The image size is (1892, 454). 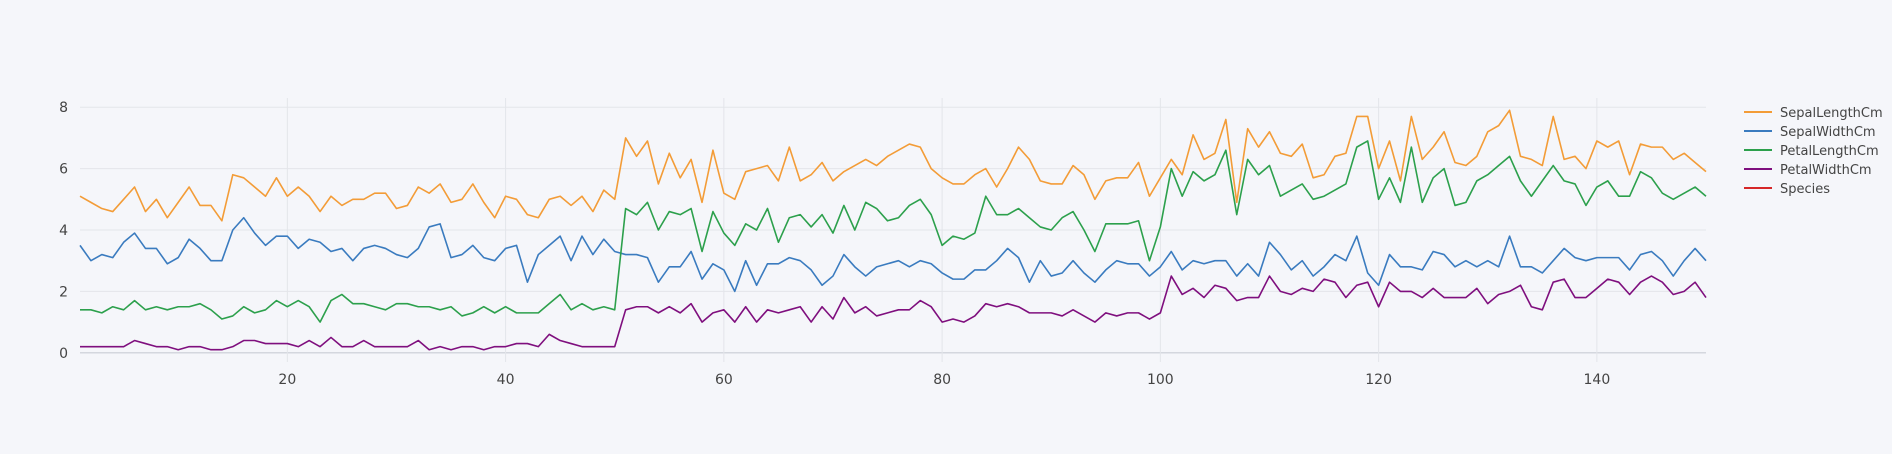 I want to click on legend-label: PetalLengthCm, so click(x=1829, y=151).